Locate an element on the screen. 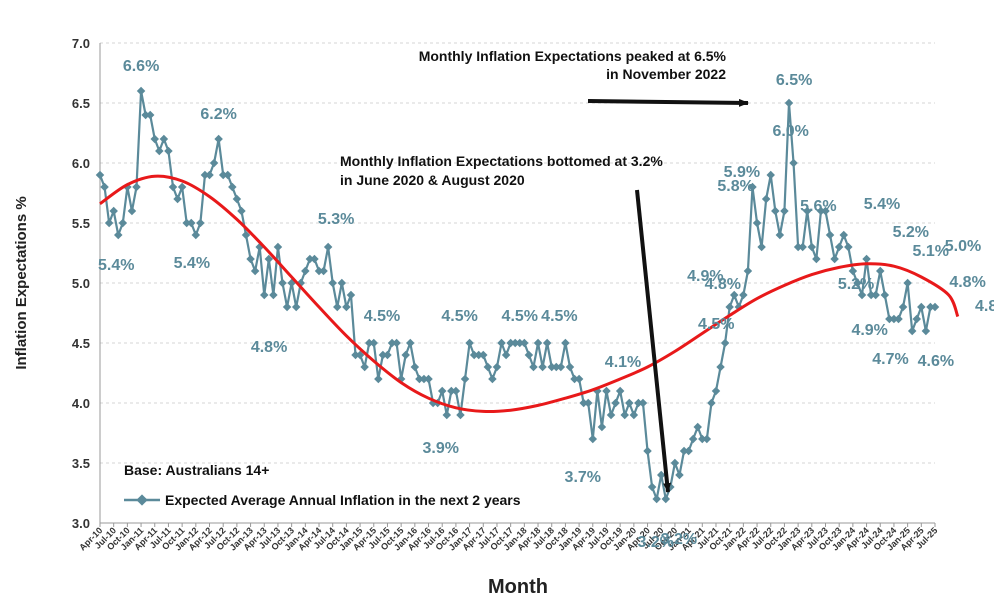 The width and height of the screenshot is (994, 605). data-label: 4.8% is located at coordinates (984, 306).